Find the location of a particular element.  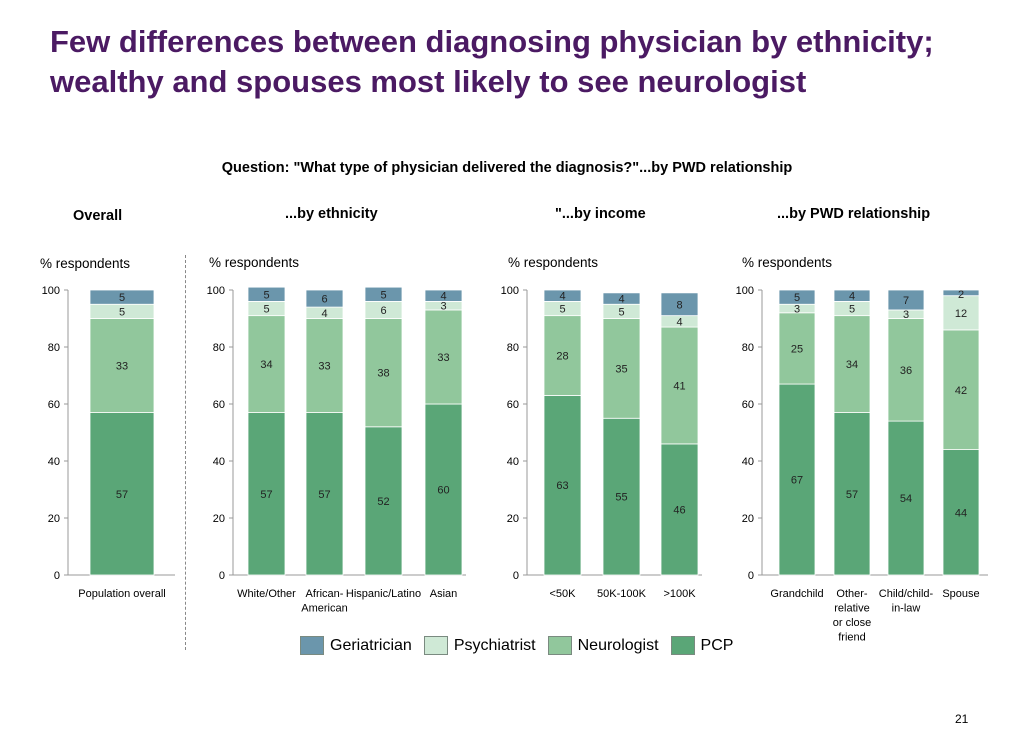

data-label-neurologist: 25 is located at coordinates (797, 349).